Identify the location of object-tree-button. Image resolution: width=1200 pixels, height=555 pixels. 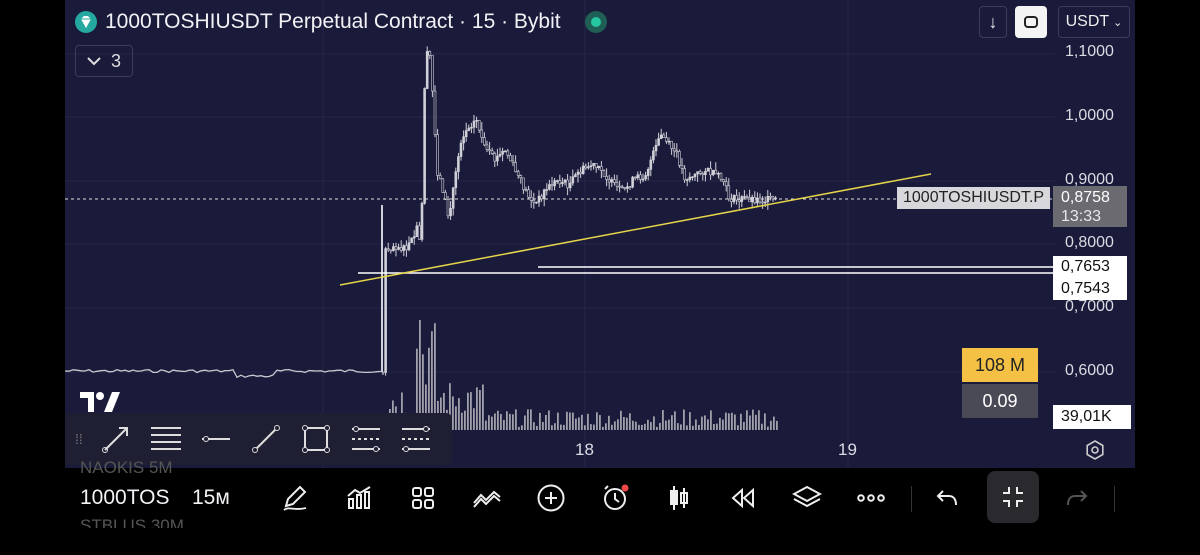
(807, 498).